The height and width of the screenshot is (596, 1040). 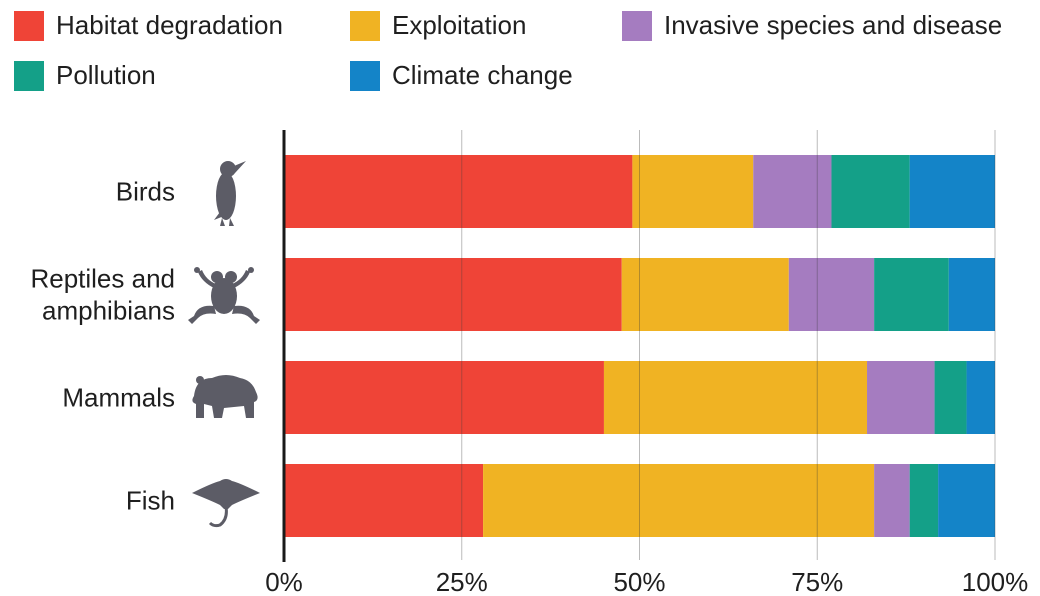 What do you see at coordinates (118, 398) in the screenshot?
I see `category-label-mammals: Mammals` at bounding box center [118, 398].